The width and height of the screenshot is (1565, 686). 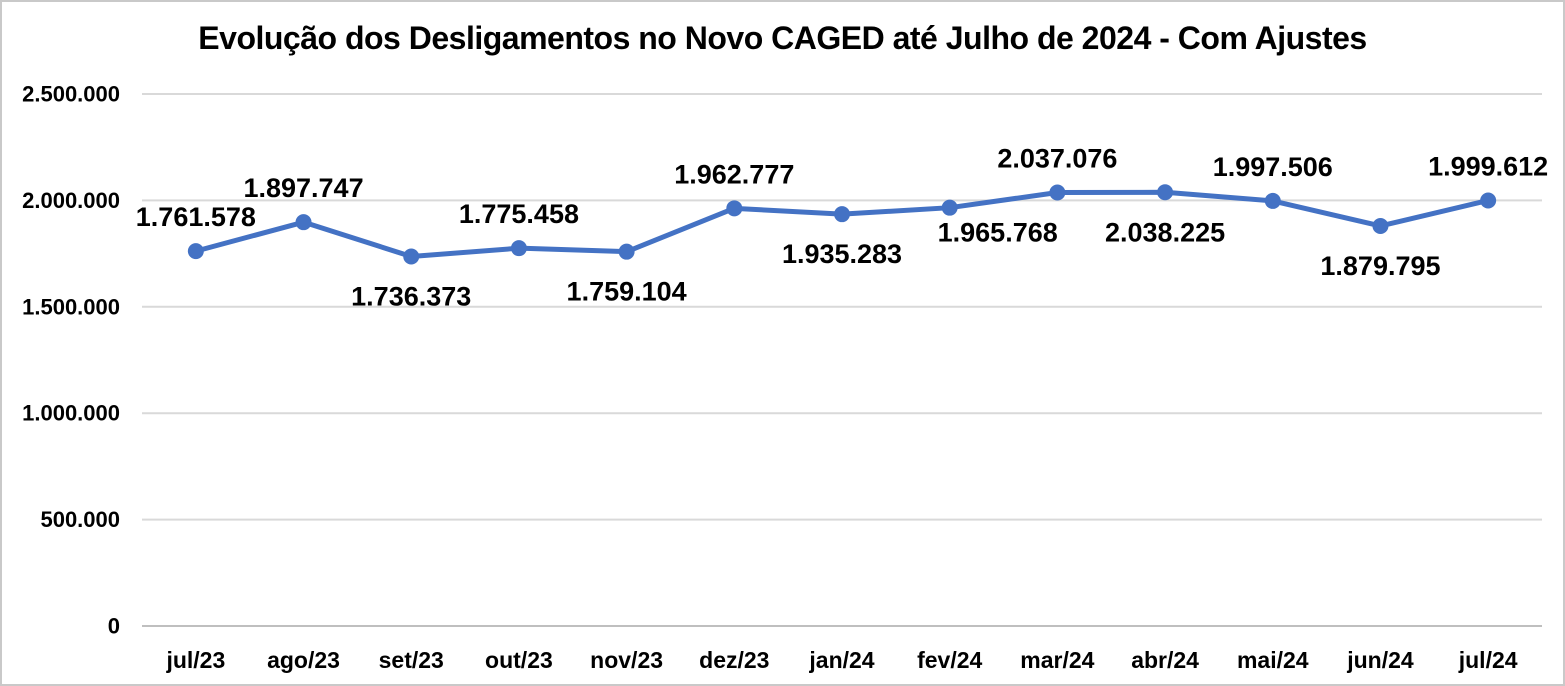 I want to click on data-label: 1.935.283, so click(x=842, y=254).